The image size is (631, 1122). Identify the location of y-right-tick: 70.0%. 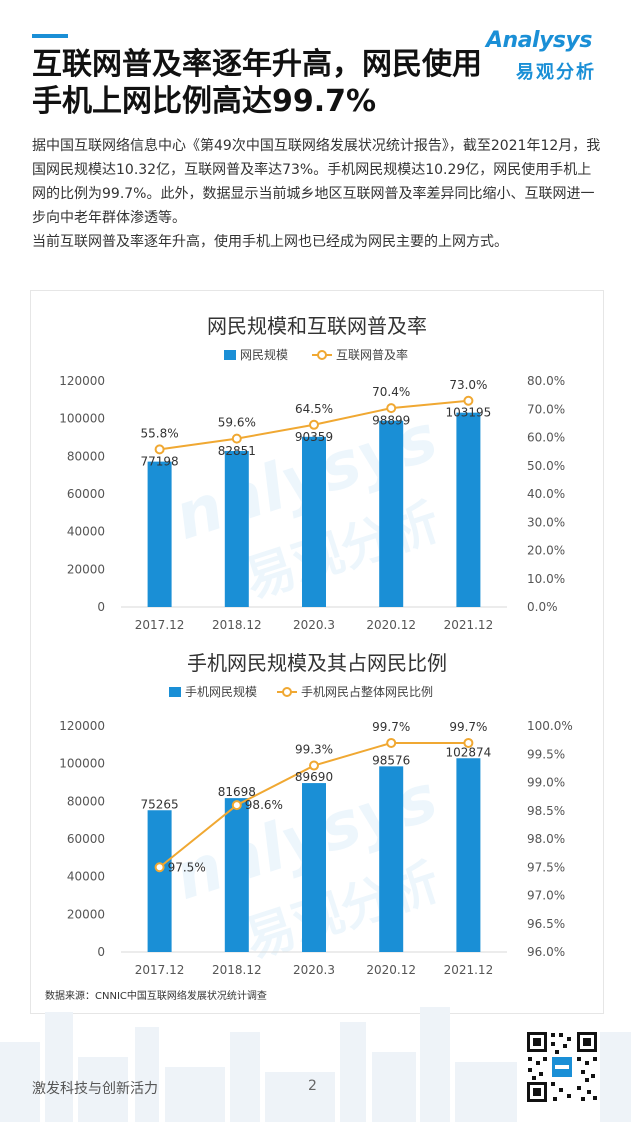
(546, 409).